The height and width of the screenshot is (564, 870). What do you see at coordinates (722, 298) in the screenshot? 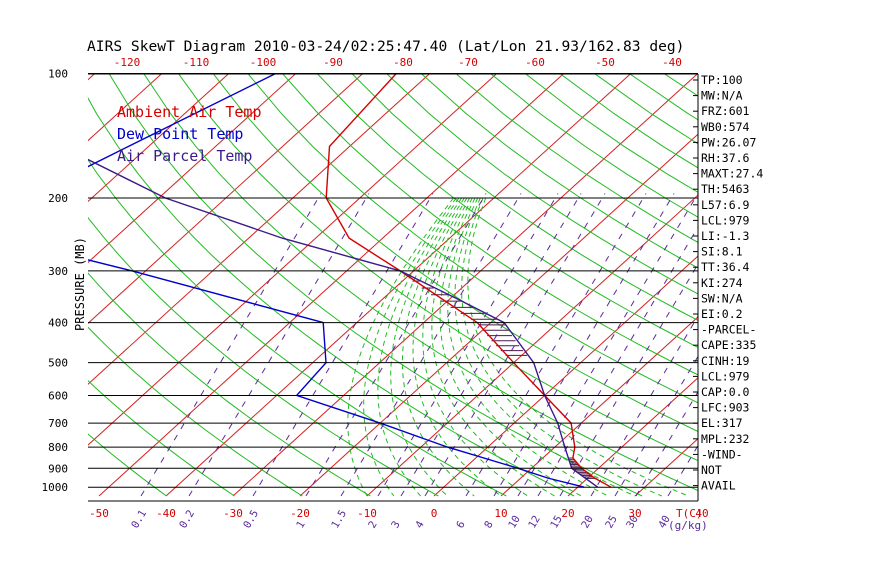
I see `index-label: SW:N/A` at bounding box center [722, 298].